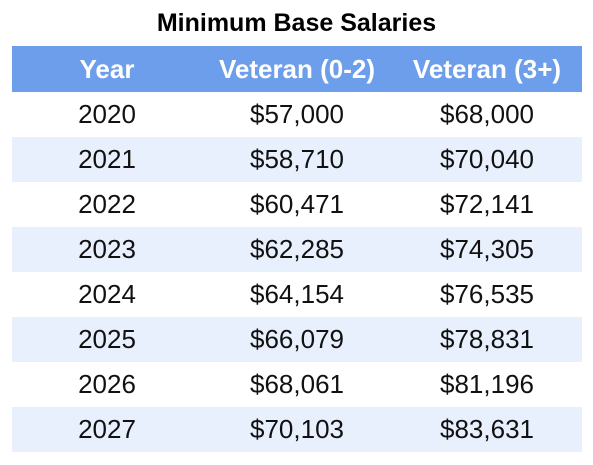  What do you see at coordinates (487, 159) in the screenshot?
I see `veteran-3-plus-salary-cell: $70,040` at bounding box center [487, 159].